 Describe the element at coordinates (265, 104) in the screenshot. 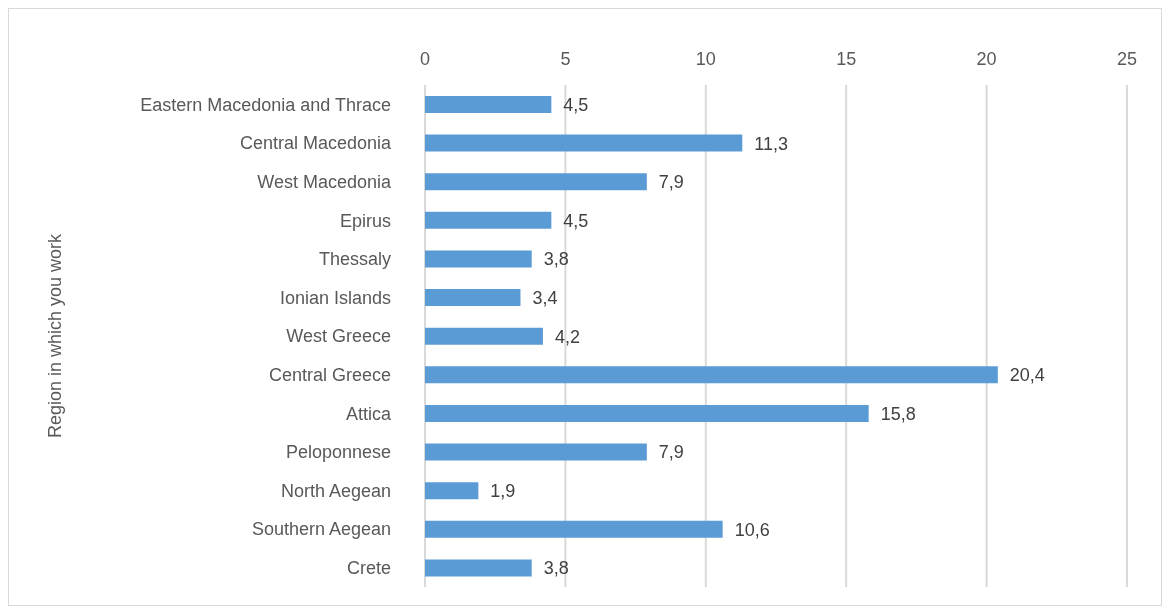

I see `y-tick-label: Eastern Macedonia and Thrace` at that location.